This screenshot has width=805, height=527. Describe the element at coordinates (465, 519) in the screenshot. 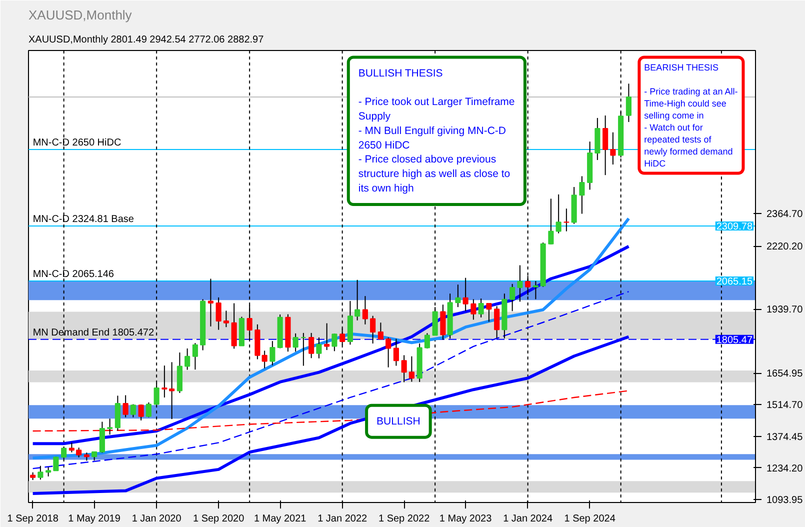

I see `x-tick-label: 1 May 2023` at that location.